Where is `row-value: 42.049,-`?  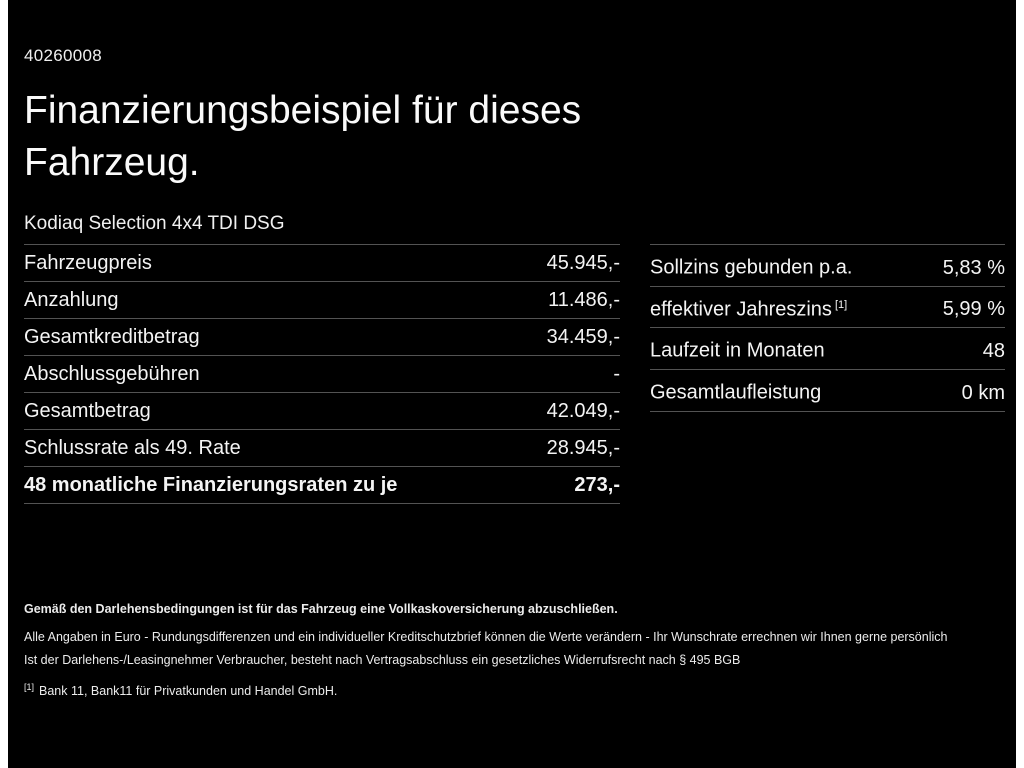
row-value: 42.049,- is located at coordinates (583, 411).